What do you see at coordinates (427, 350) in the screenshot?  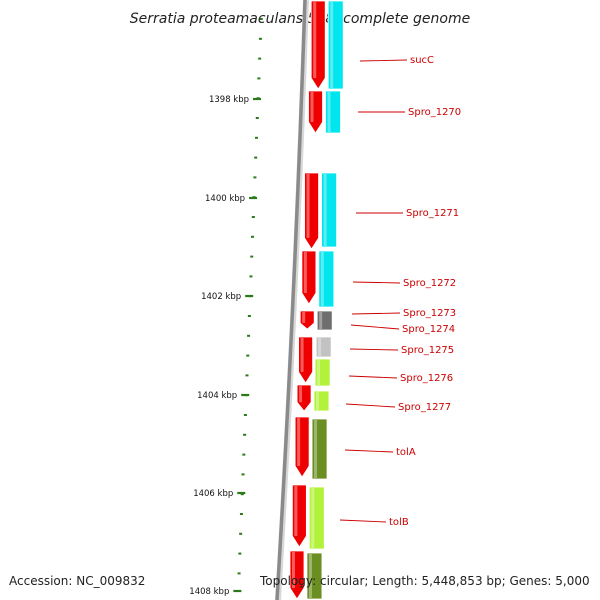 I see `gene-label: Spro_1275` at bounding box center [427, 350].